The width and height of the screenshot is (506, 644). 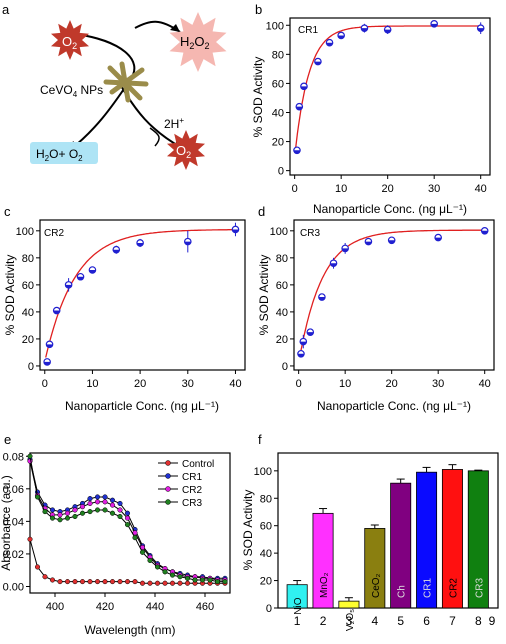 I want to click on panel-tag: CR2, so click(x=54, y=233).